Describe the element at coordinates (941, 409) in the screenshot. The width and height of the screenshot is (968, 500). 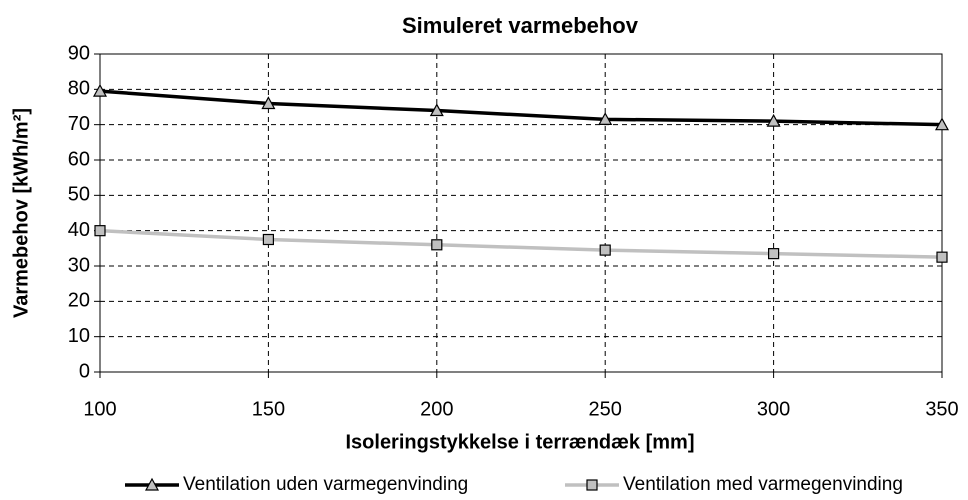
I see `x-tick-label: 350` at that location.